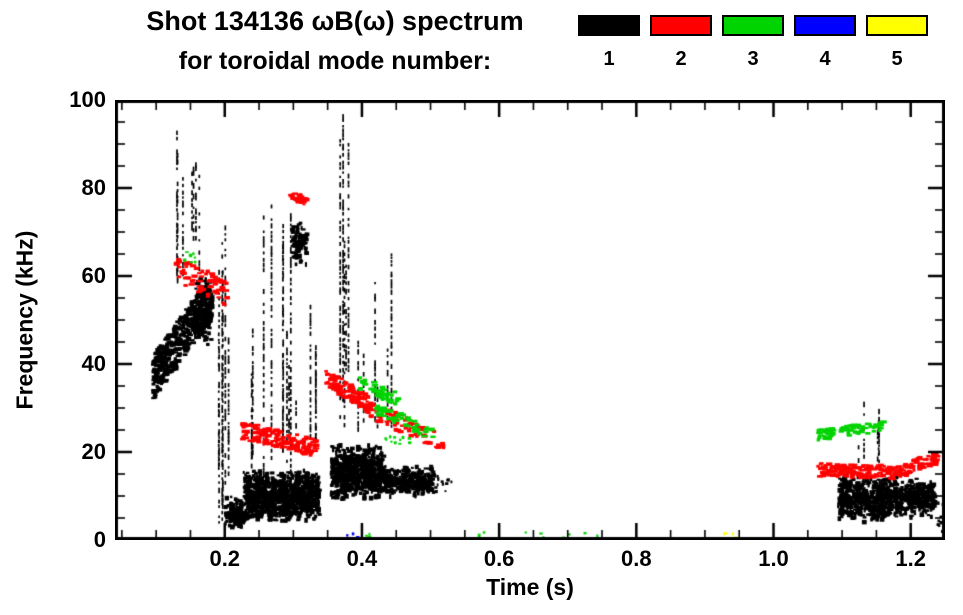  I want to click on legend-item-mode-3: 3, so click(753, 43).